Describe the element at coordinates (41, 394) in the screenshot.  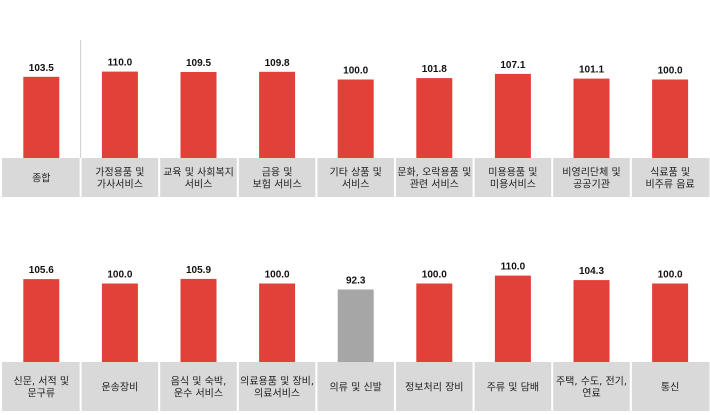
I see `category-label-line: 문구류` at that location.